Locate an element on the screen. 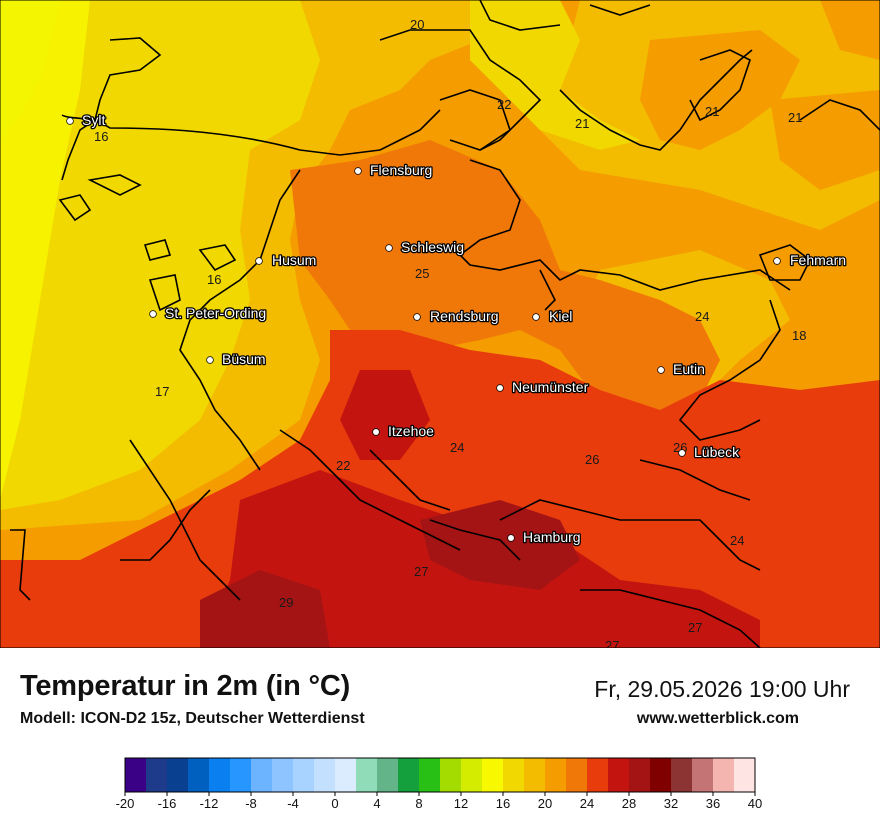 The height and width of the screenshot is (830, 880). city-kiel: Kiel is located at coordinates (553, 316).